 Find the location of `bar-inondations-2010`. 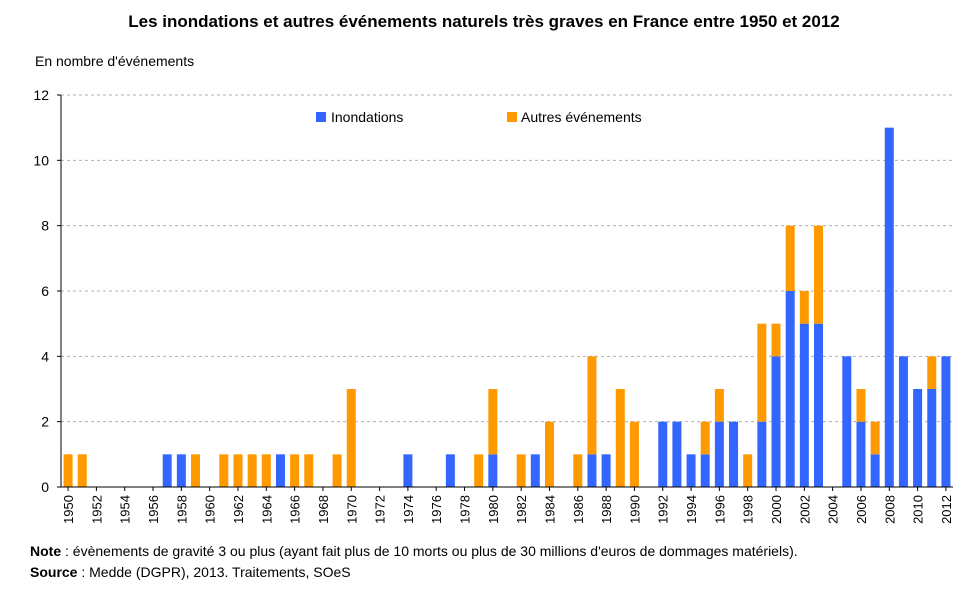

bar-inondations-2010 is located at coordinates (918, 438).